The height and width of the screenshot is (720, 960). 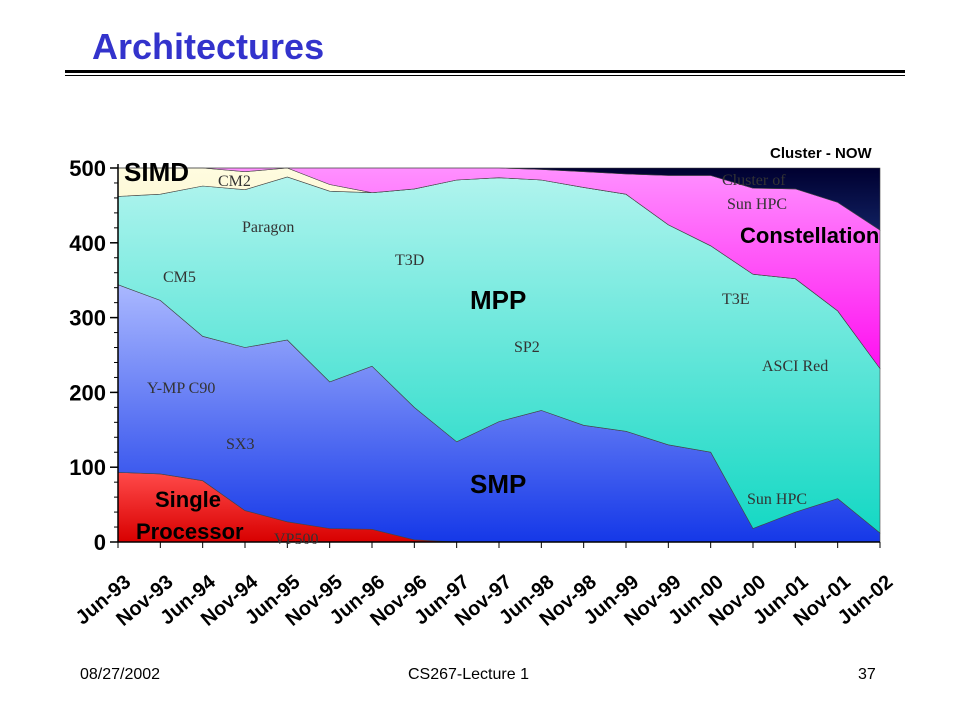 I want to click on y-tick-label: 300, so click(x=87, y=318).